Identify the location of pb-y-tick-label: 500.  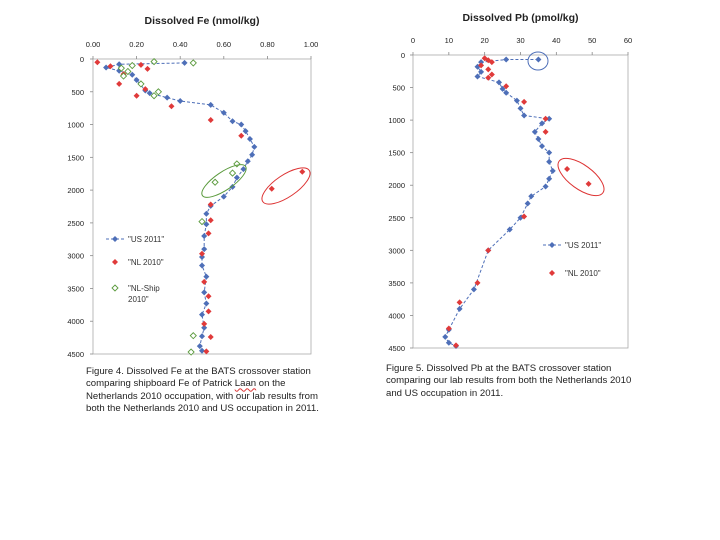
(398, 88).